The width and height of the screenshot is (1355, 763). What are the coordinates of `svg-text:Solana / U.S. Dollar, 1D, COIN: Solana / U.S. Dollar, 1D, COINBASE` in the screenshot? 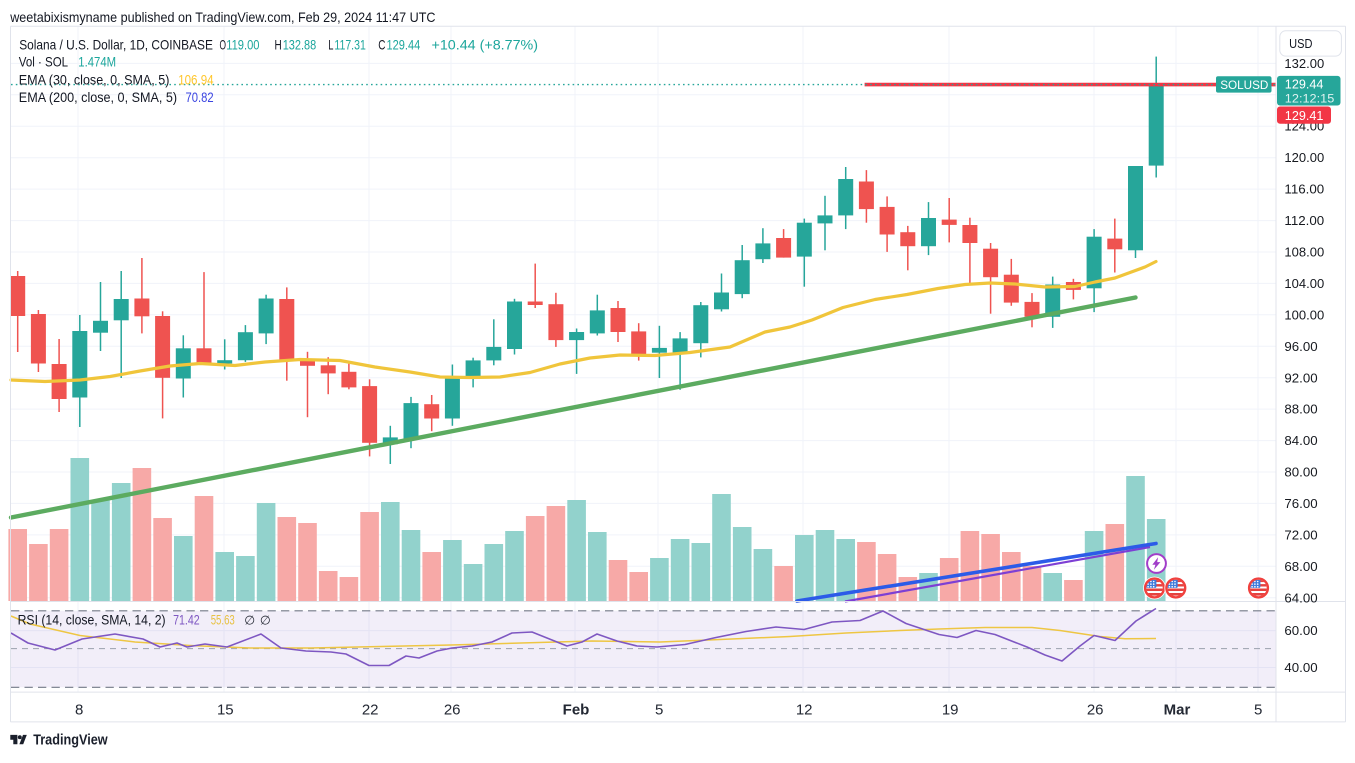 It's located at (116, 44).